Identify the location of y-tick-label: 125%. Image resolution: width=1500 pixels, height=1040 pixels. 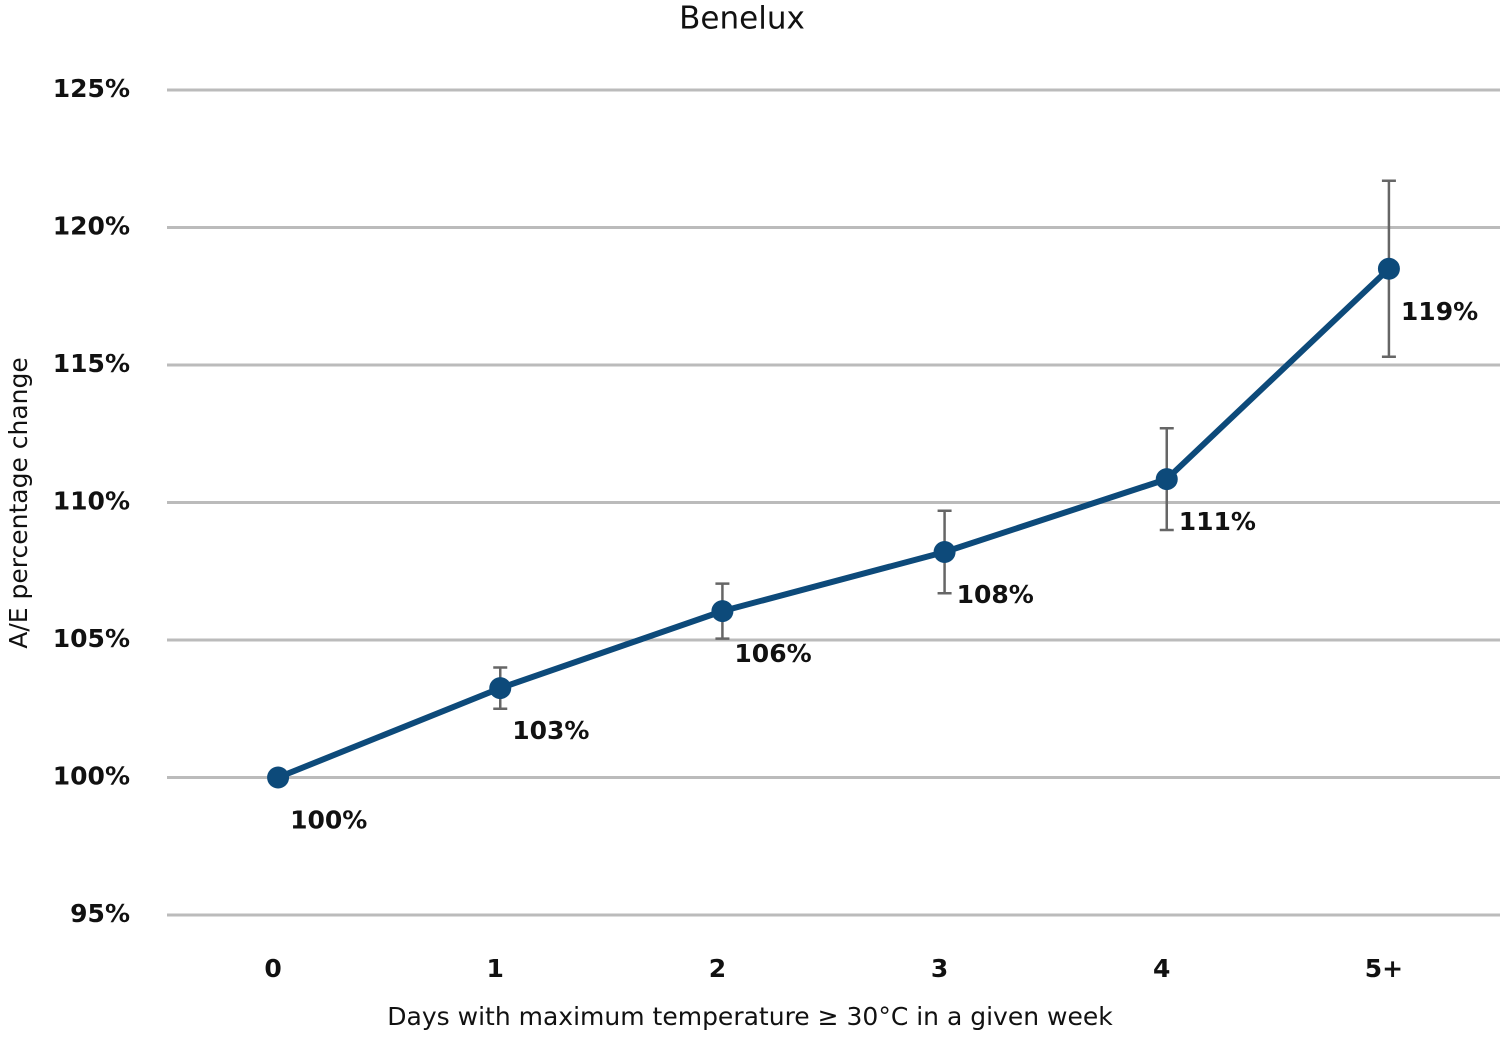
(91, 88).